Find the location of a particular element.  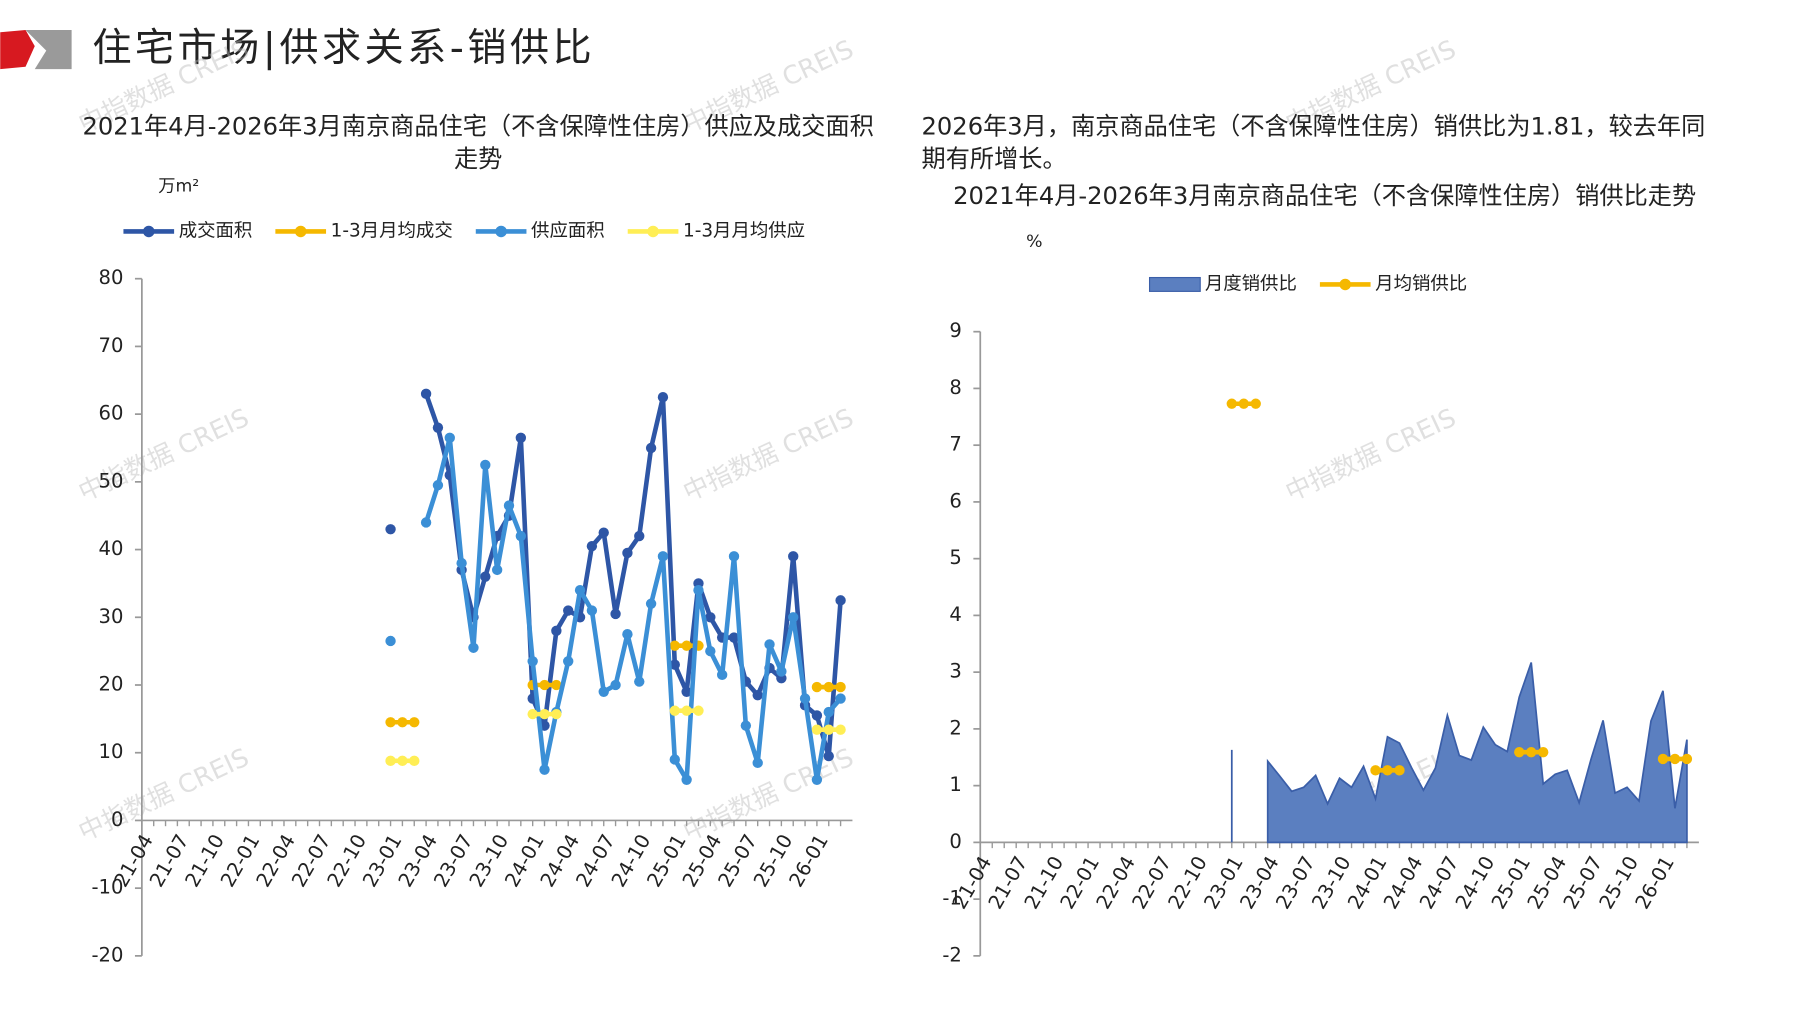

y-tick-label: 6 is located at coordinates (955, 500).